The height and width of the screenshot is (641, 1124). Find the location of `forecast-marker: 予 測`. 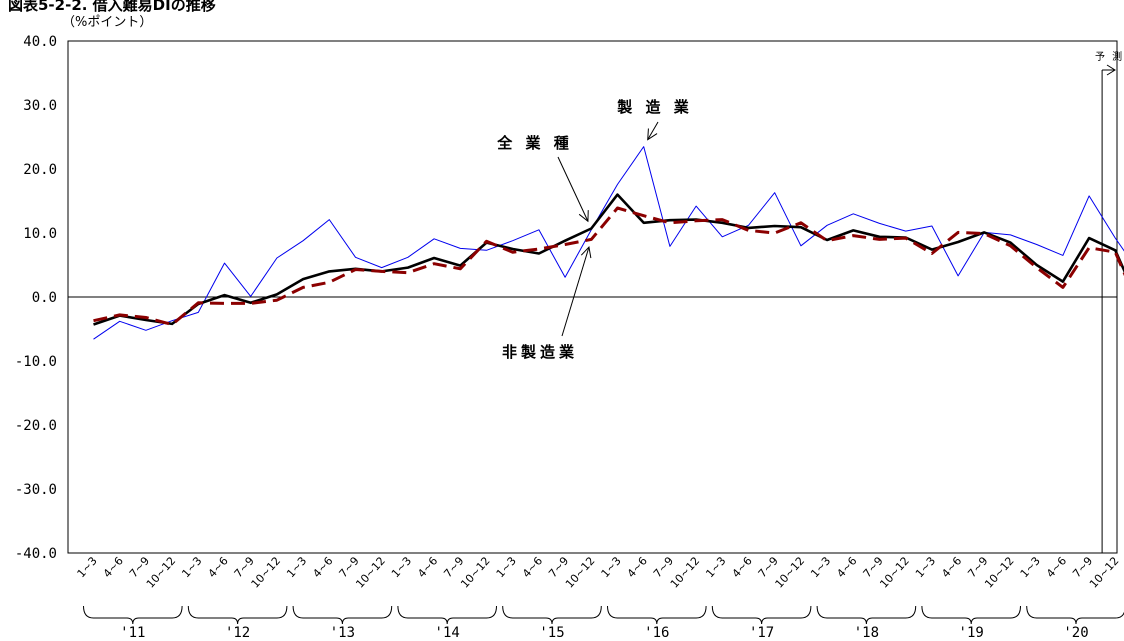

forecast-marker: 予 測 is located at coordinates (1109, 301).